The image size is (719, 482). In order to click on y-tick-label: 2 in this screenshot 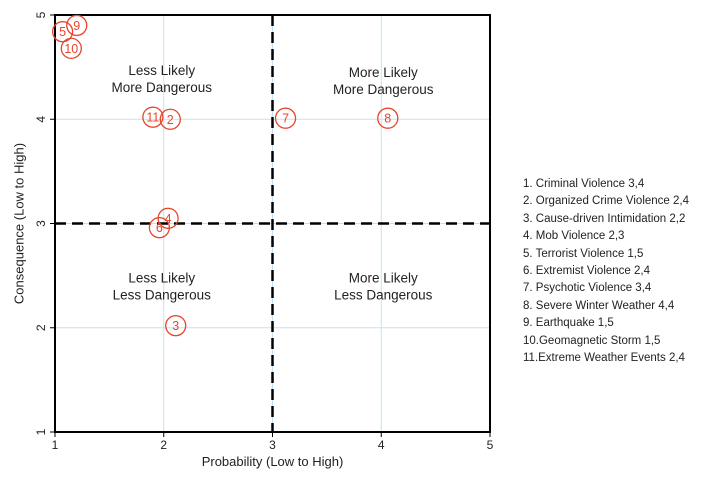, I will do `click(41, 327)`.